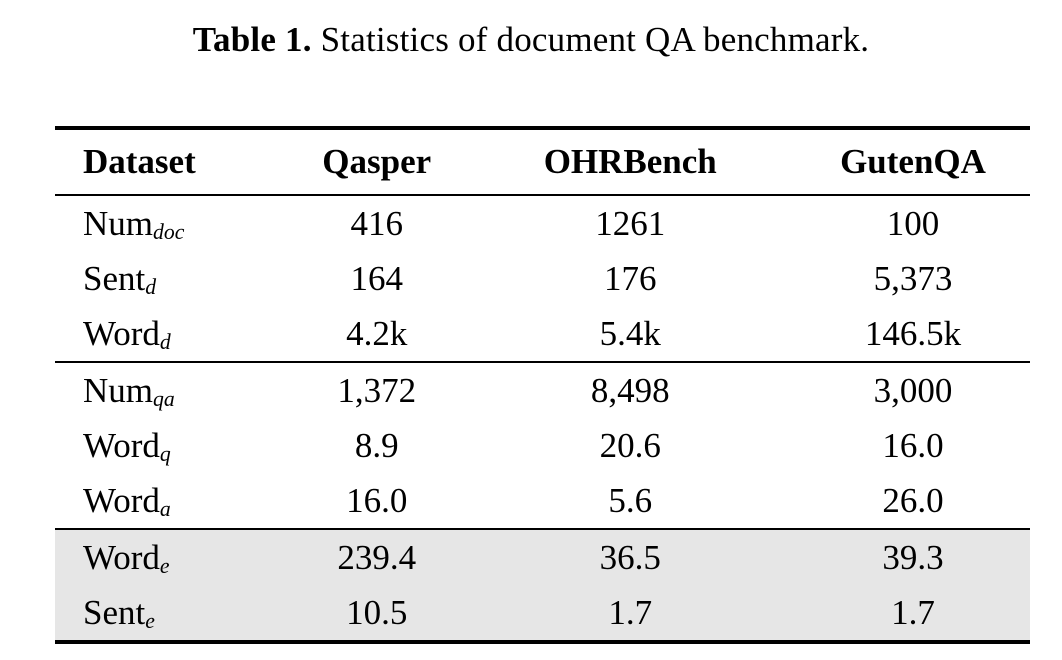 Image resolution: width=1062 pixels, height=660 pixels. What do you see at coordinates (913, 161) in the screenshot?
I see `column-header-gutenqa: GutenQA` at bounding box center [913, 161].